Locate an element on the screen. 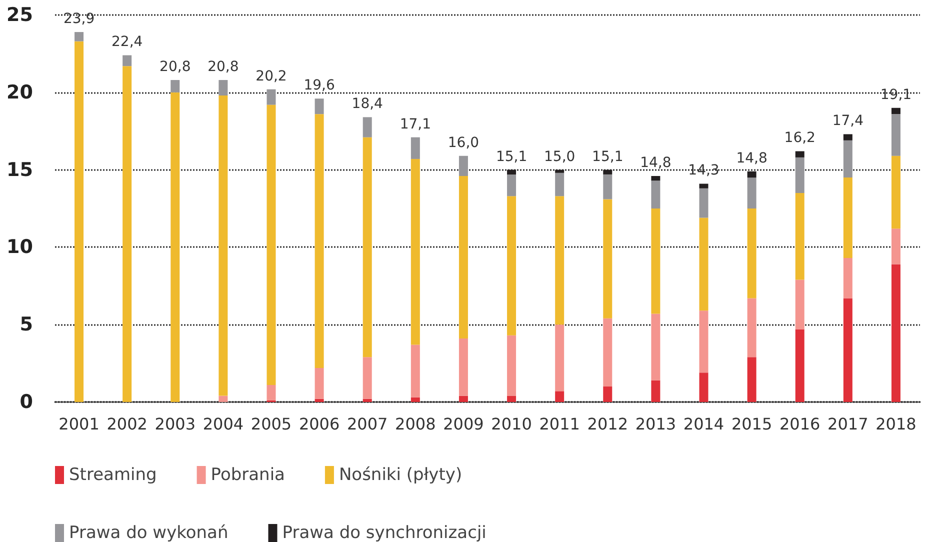 The width and height of the screenshot is (932, 542). legend-label: Streaming is located at coordinates (113, 475).